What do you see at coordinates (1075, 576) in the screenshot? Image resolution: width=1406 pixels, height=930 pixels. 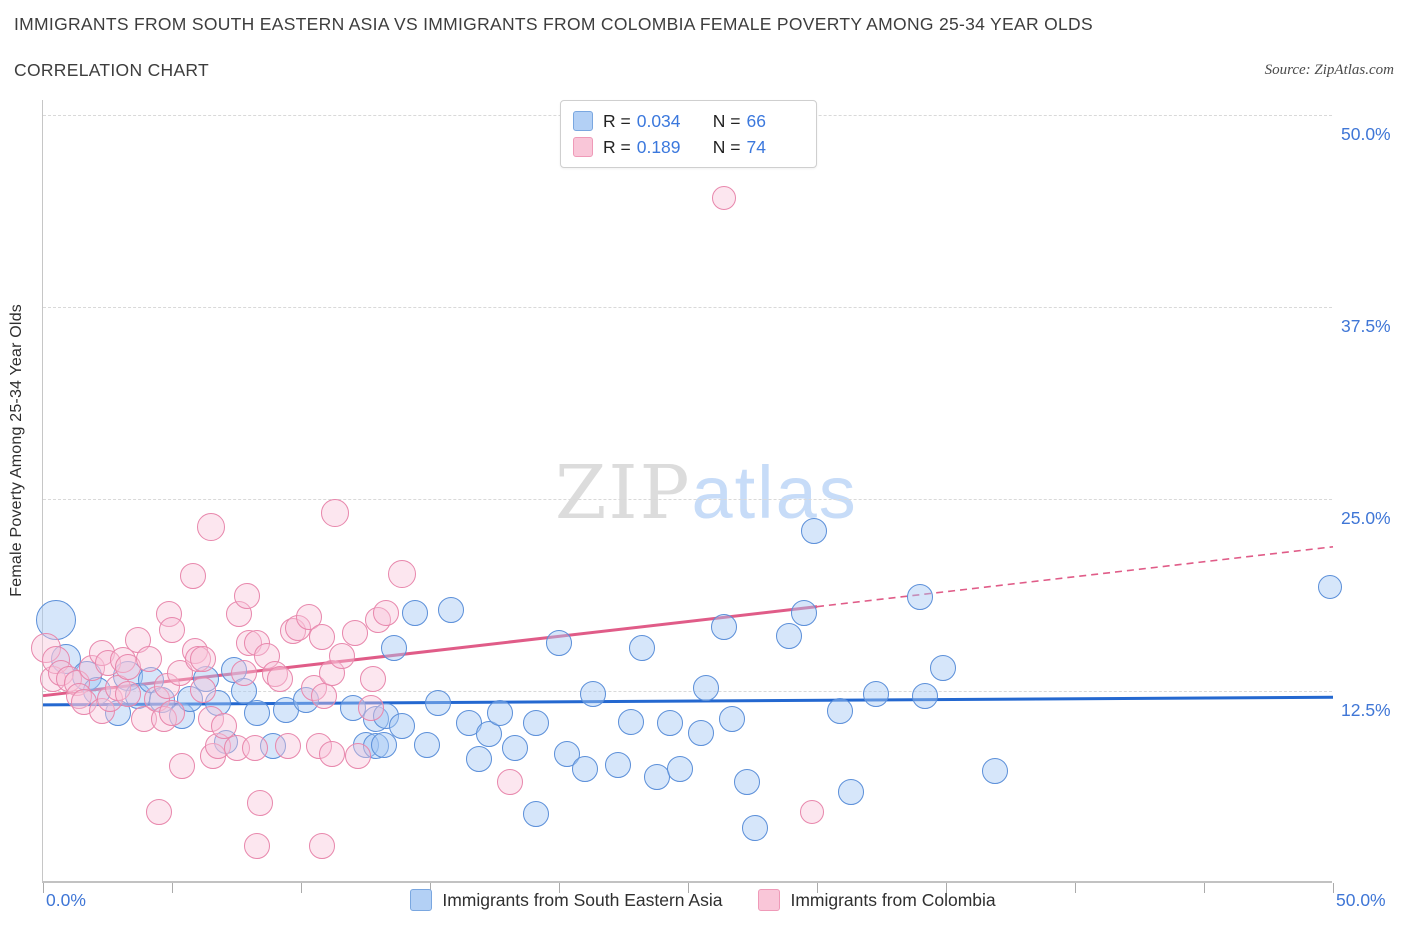 I see `trend-line-pink-dashed` at bounding box center [1075, 576].